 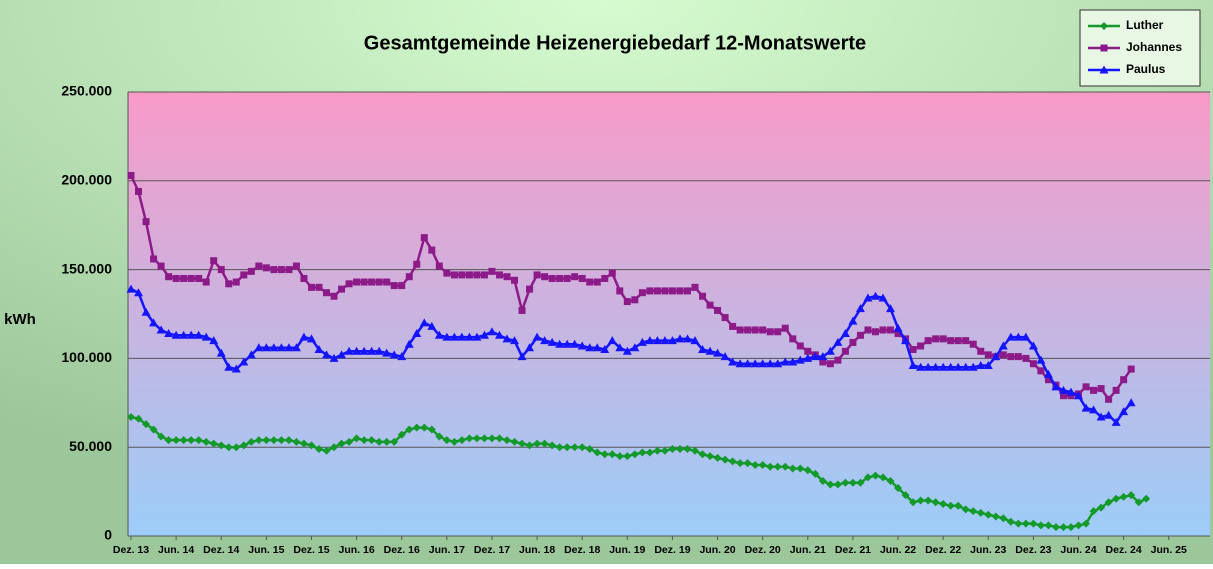 What do you see at coordinates (1033, 550) in the screenshot?
I see `x-tick-label: Dez. 23` at bounding box center [1033, 550].